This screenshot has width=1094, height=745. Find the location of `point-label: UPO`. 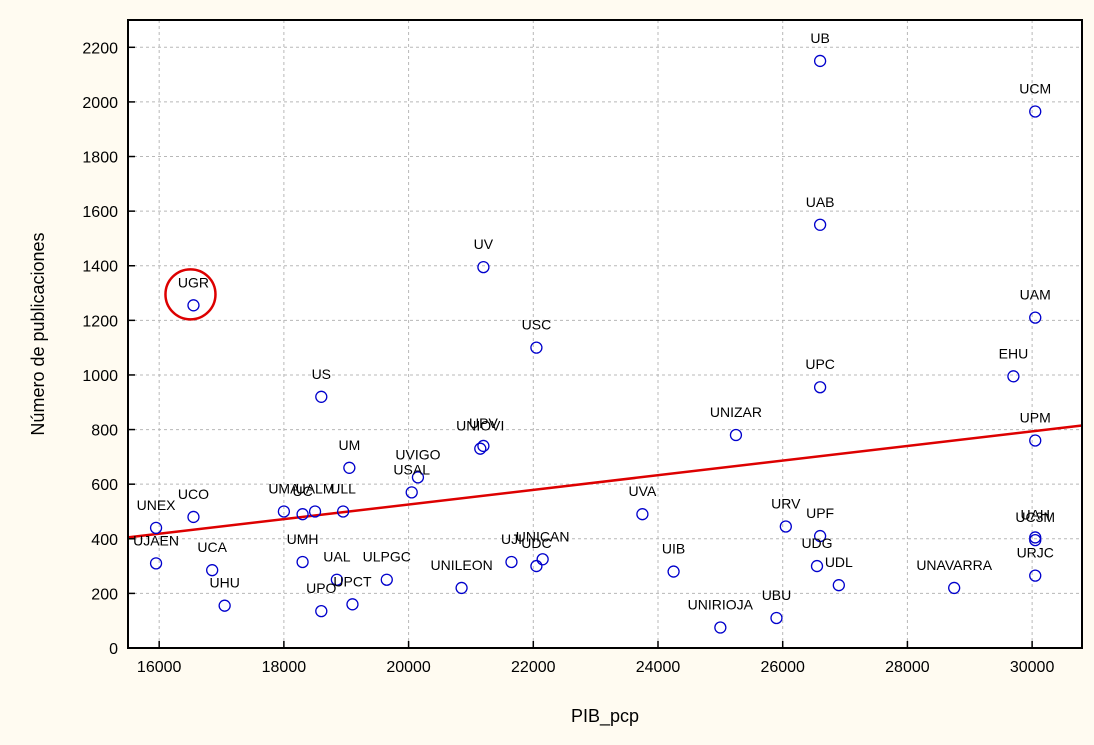

point-label: UPO is located at coordinates (321, 588).